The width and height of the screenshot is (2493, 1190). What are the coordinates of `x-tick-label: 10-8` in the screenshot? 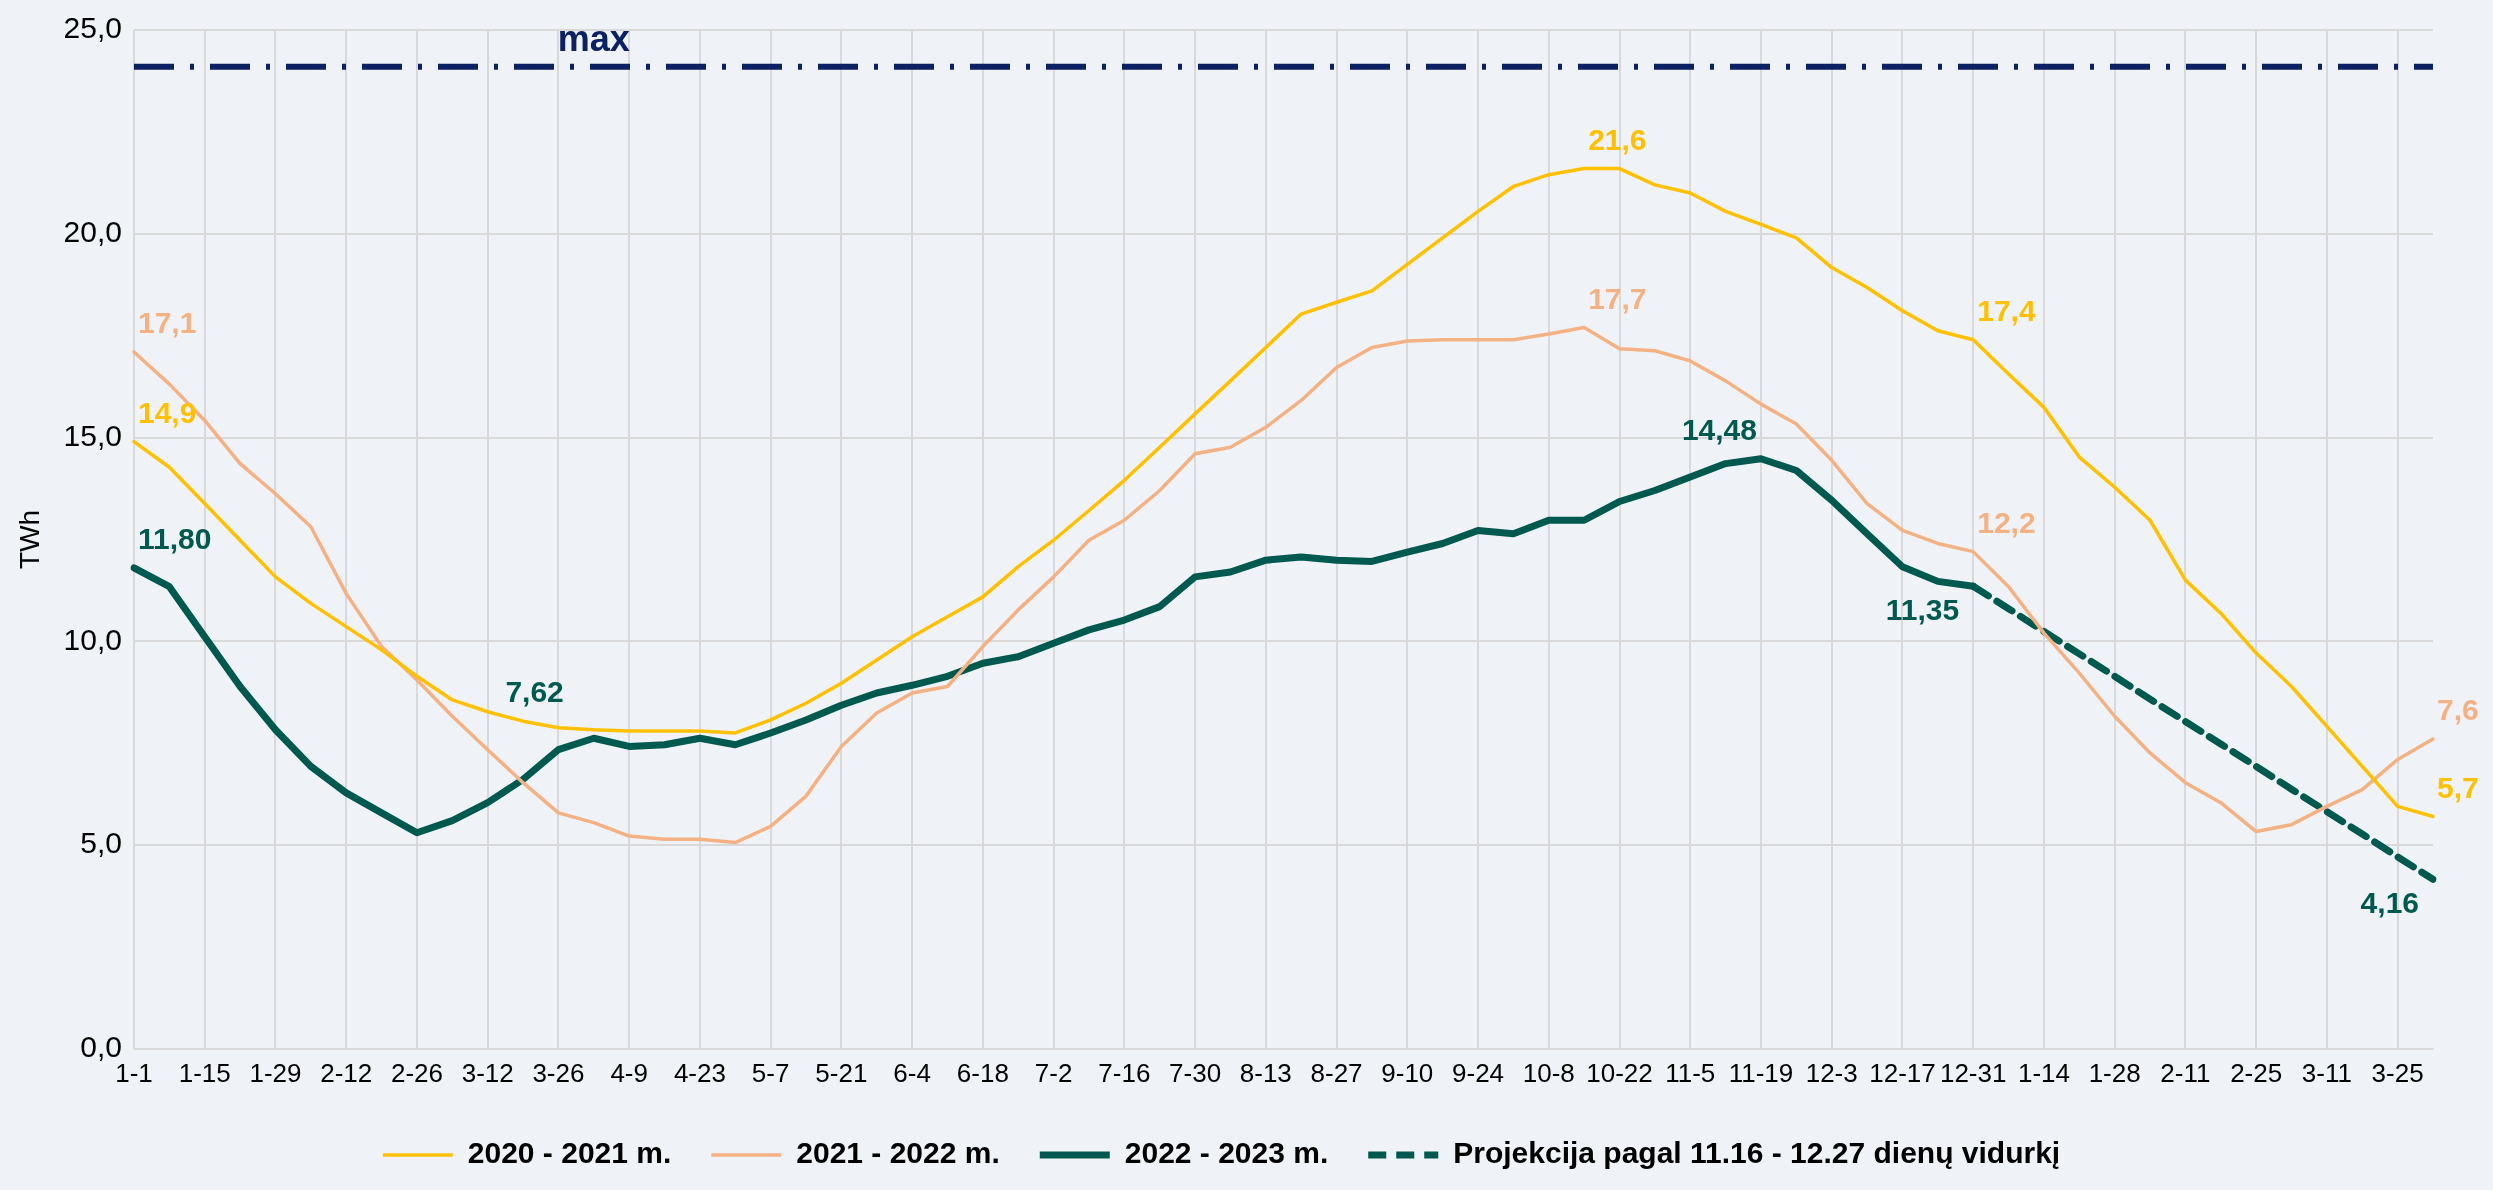 It's located at (1548, 1072).